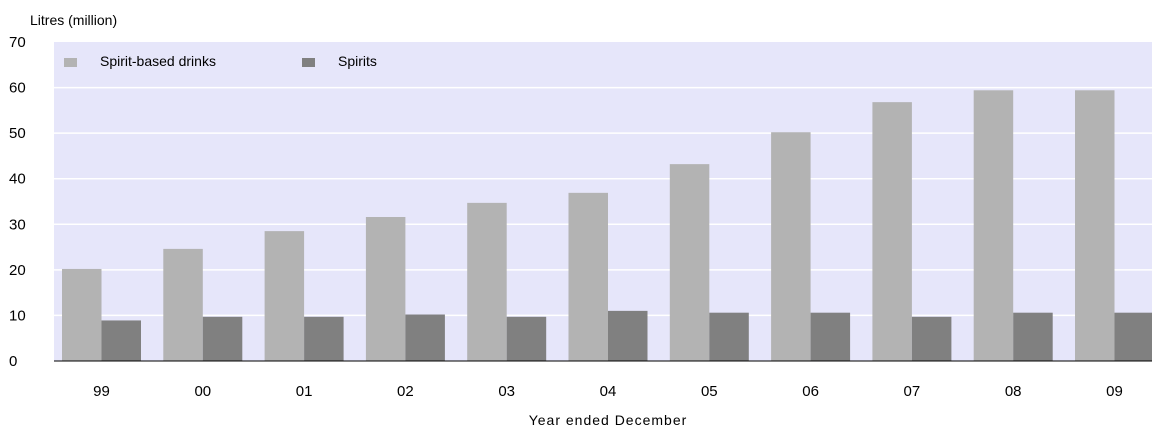 The width and height of the screenshot is (1152, 430). Describe the element at coordinates (17, 224) in the screenshot. I see `y-tick-label: 30` at that location.